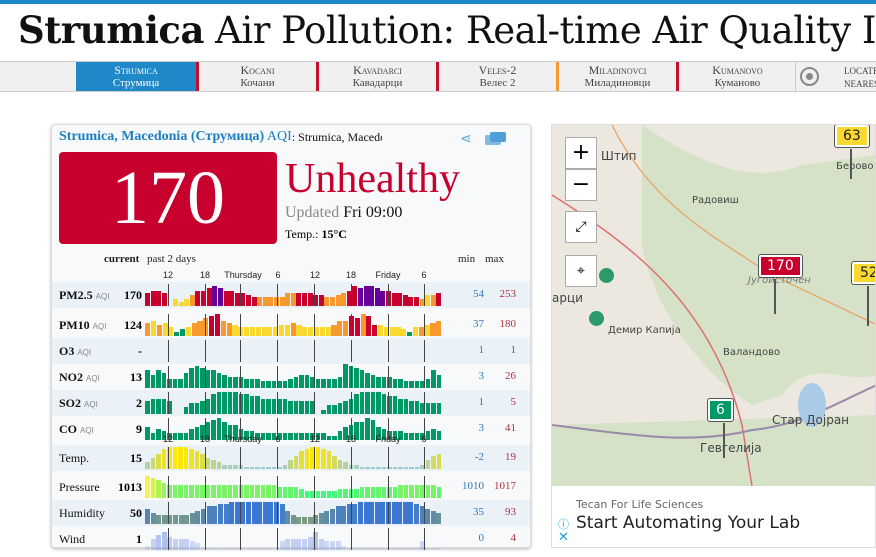 The width and height of the screenshot is (876, 557). Describe the element at coordinates (79, 487) in the screenshot. I see `row-label: Pressure` at that location.